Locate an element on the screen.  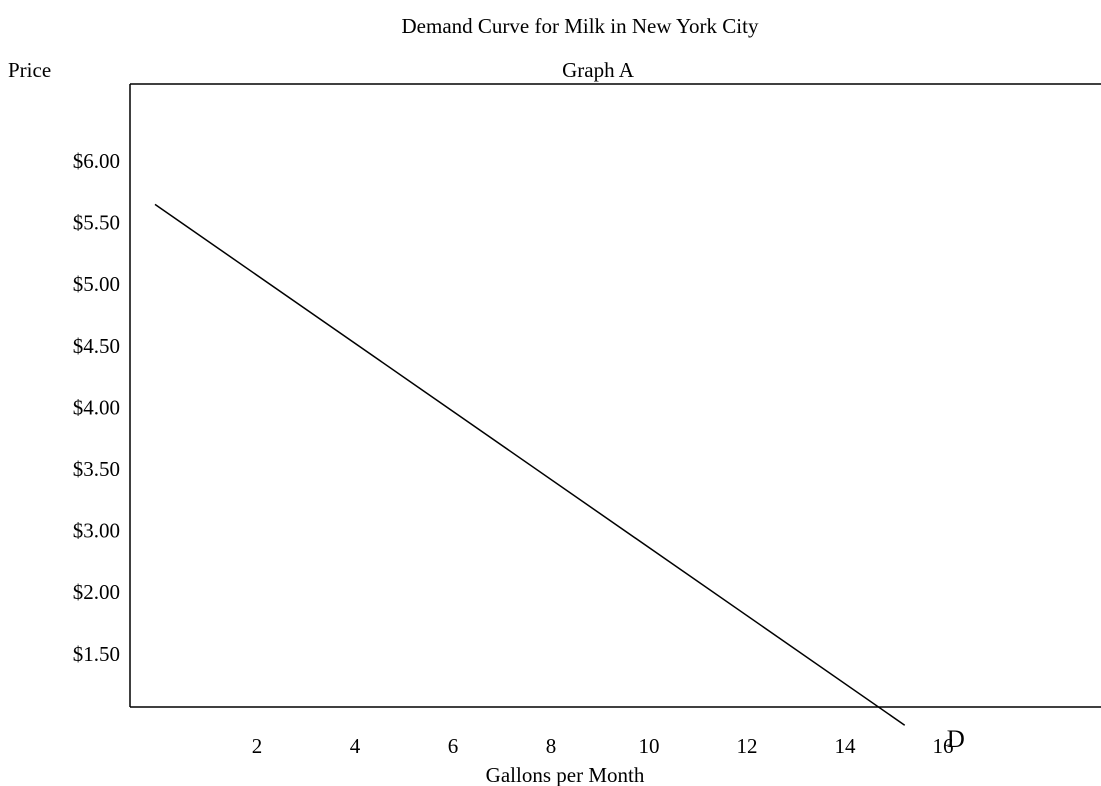
x-tick-label: 14 is located at coordinates (846, 746).